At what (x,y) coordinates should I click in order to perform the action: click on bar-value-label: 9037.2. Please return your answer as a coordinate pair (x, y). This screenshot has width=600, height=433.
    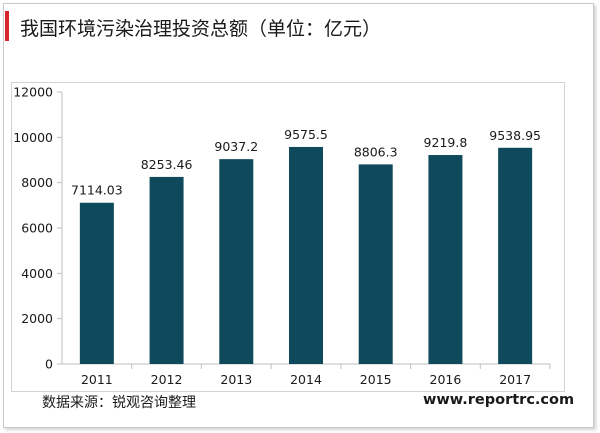
    Looking at the image, I should click on (236, 146).